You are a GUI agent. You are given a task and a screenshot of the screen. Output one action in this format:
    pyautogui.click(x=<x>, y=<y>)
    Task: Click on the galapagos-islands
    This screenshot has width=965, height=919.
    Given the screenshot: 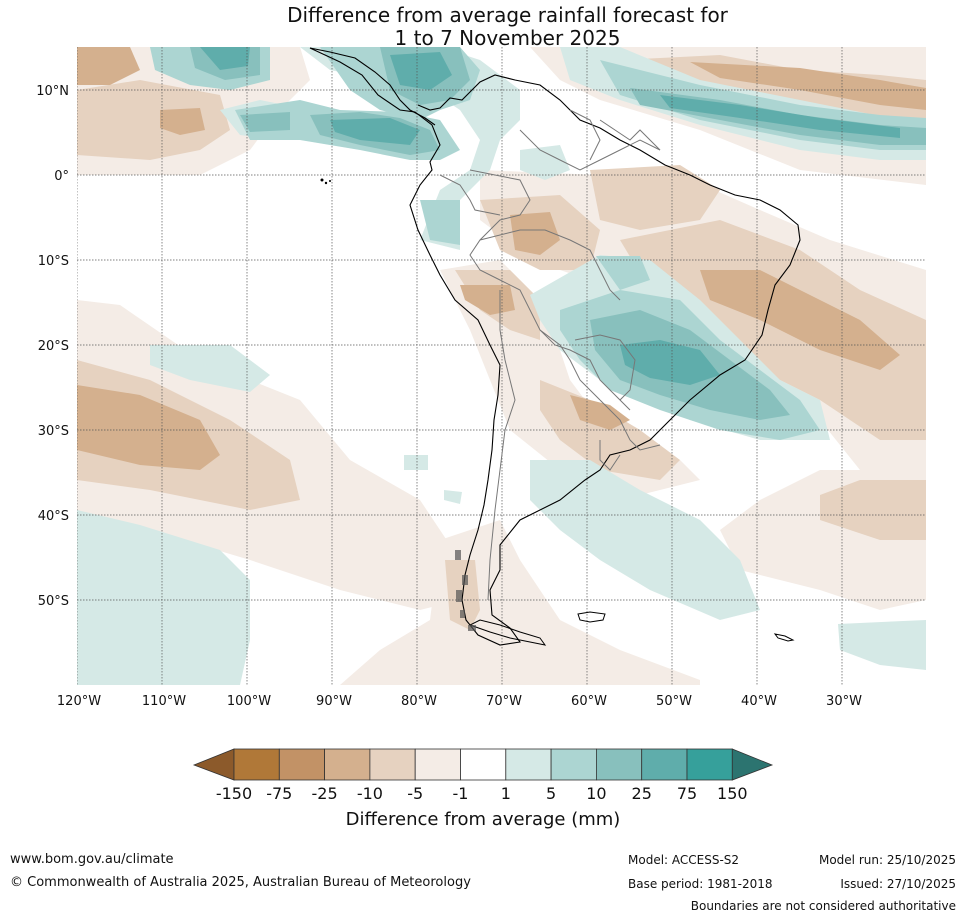 What is the action you would take?
    pyautogui.click(x=325, y=181)
    